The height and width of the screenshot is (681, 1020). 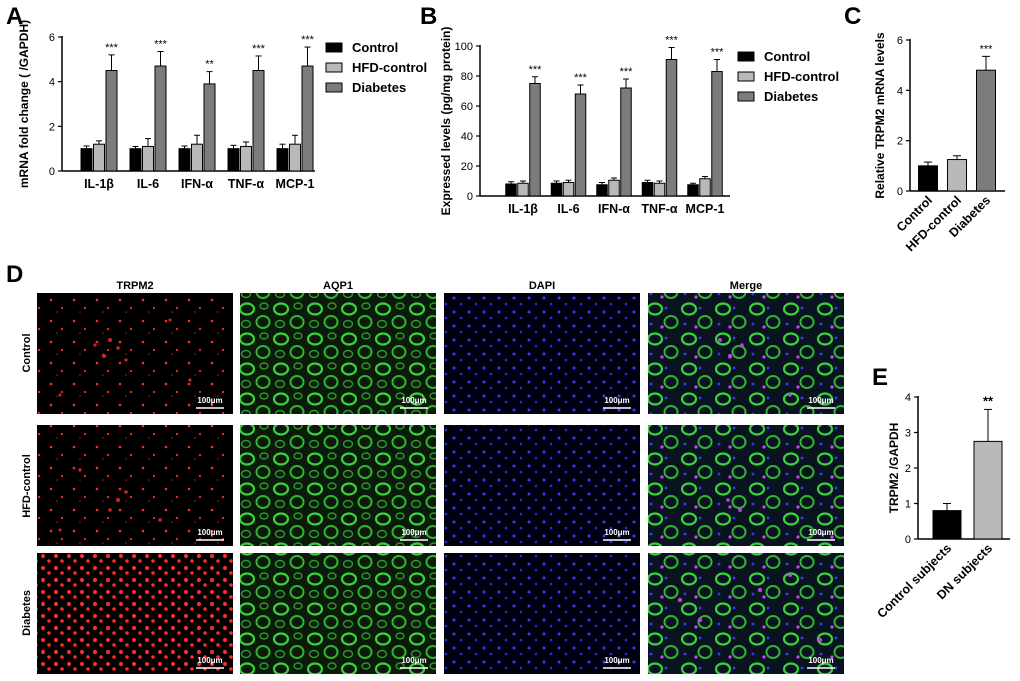 What do you see at coordinates (852, 16) in the screenshot?
I see `panel-letter-c: C` at bounding box center [852, 16].